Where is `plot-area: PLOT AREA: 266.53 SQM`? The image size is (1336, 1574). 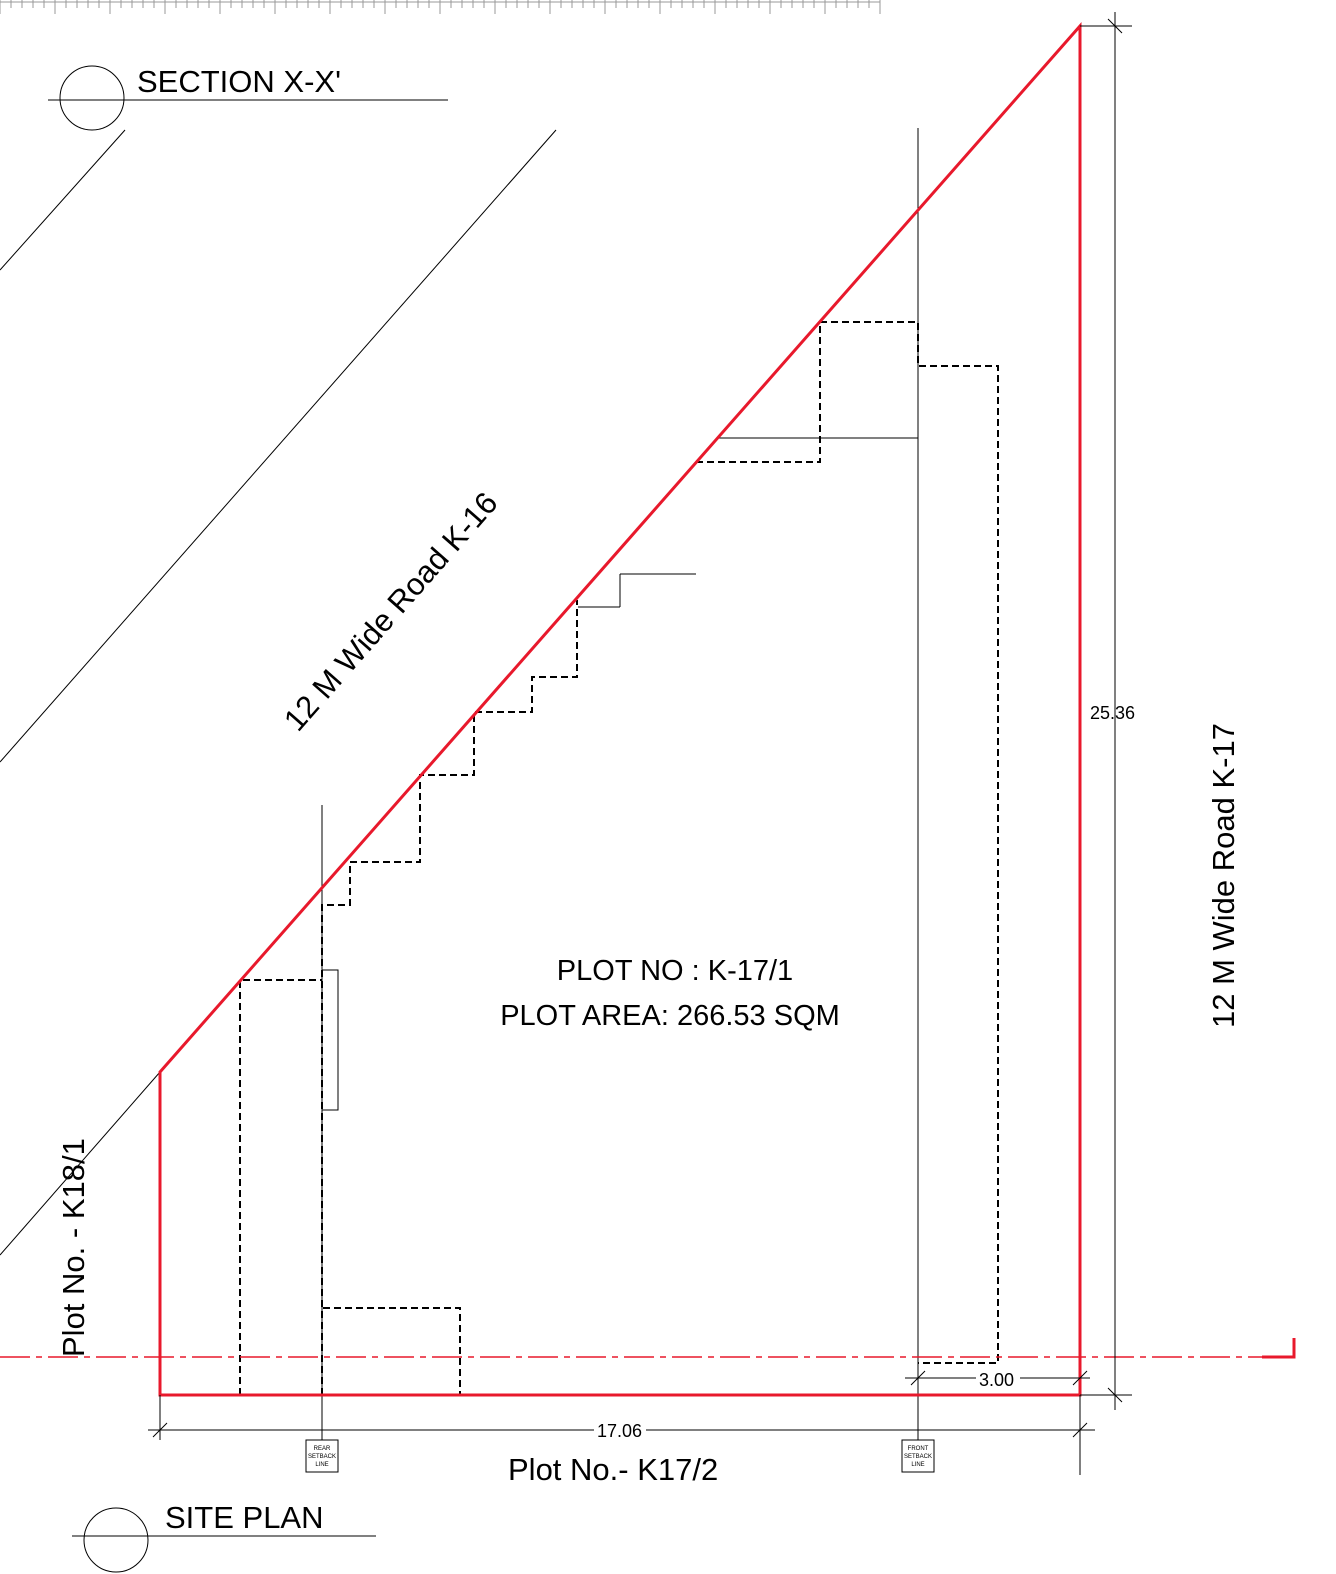 plot-area: PLOT AREA: 266.53 SQM is located at coordinates (670, 1016).